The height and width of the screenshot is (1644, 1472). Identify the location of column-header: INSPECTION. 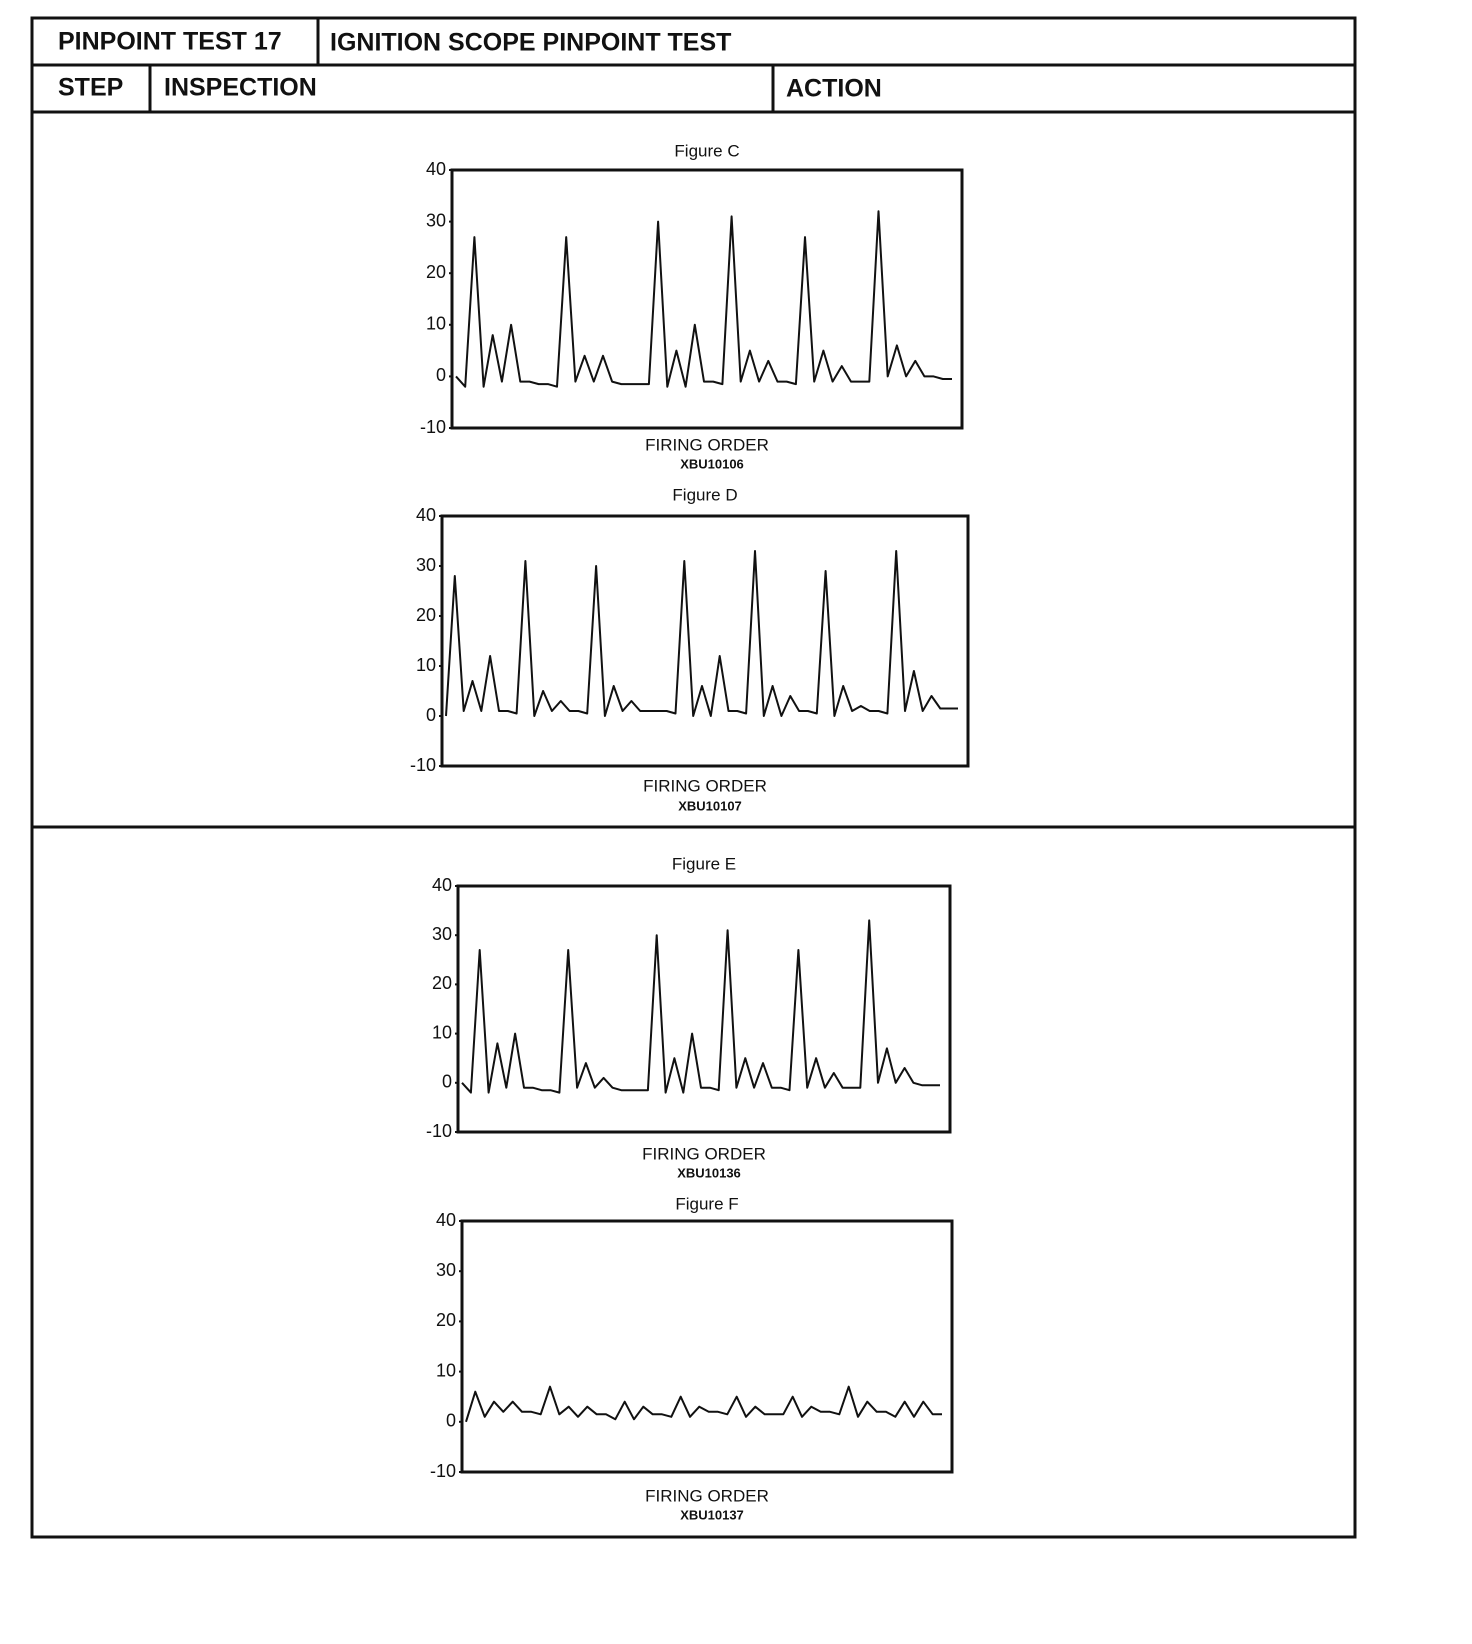
(240, 88).